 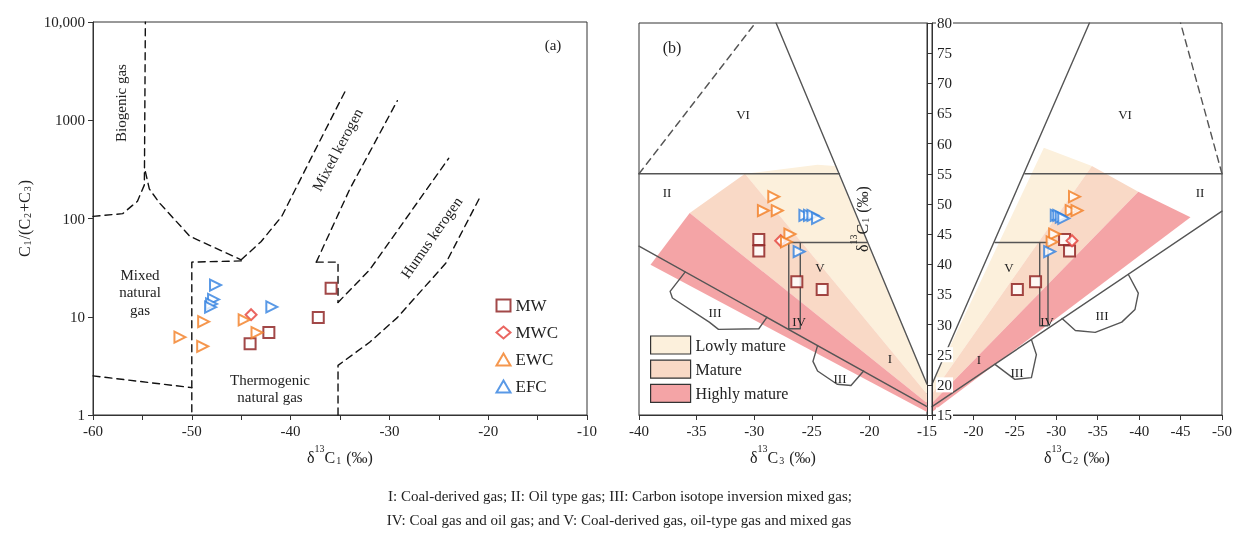 What do you see at coordinates (587, 430) in the screenshot?
I see `x-tick-label: -10` at bounding box center [587, 430].